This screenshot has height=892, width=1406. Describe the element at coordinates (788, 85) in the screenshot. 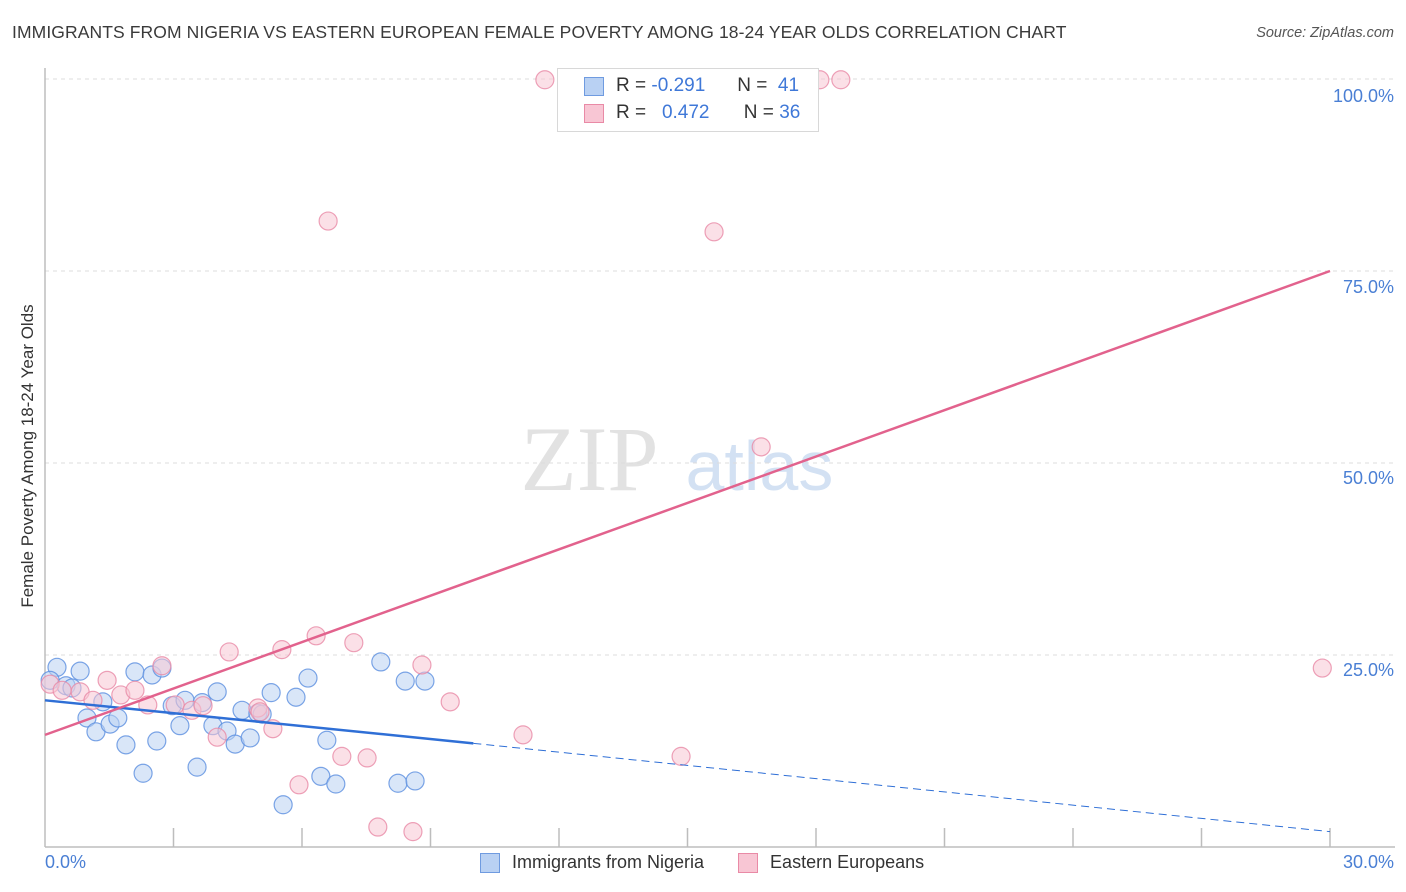

I see `n-value: 41` at that location.